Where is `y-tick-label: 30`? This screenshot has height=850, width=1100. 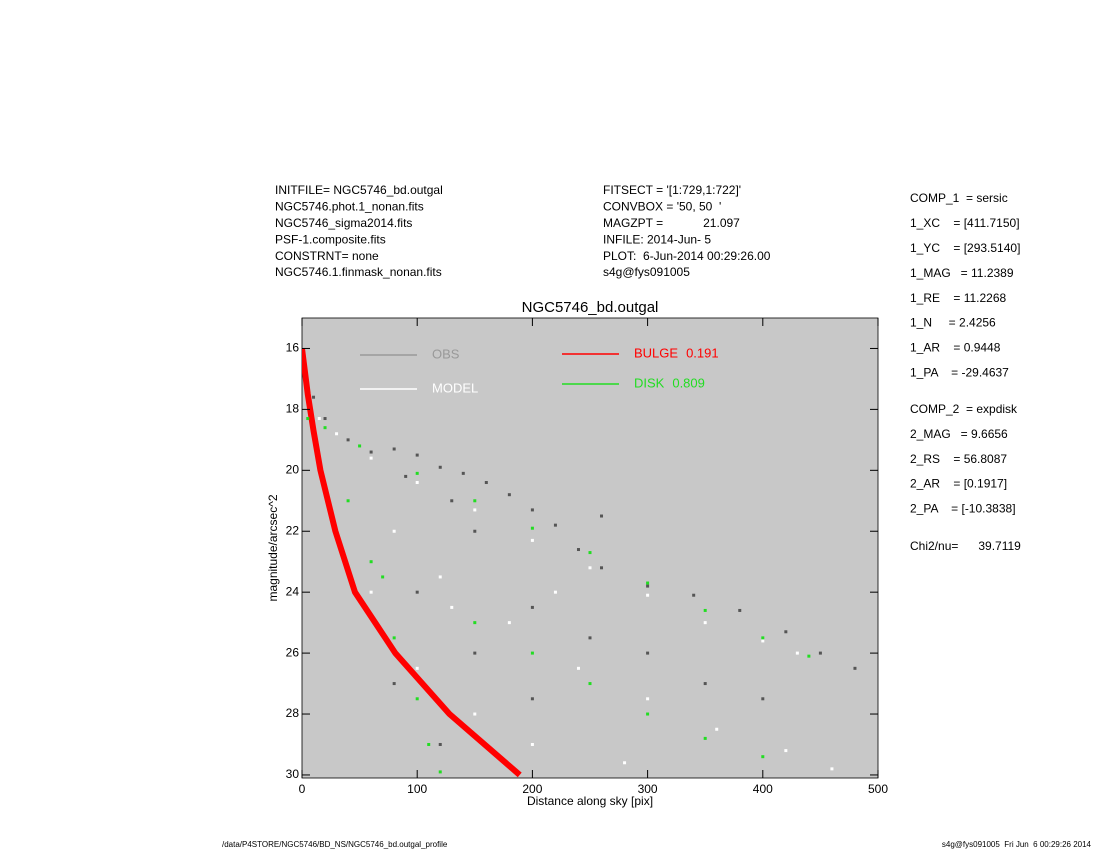
y-tick-label: 30 is located at coordinates (293, 774).